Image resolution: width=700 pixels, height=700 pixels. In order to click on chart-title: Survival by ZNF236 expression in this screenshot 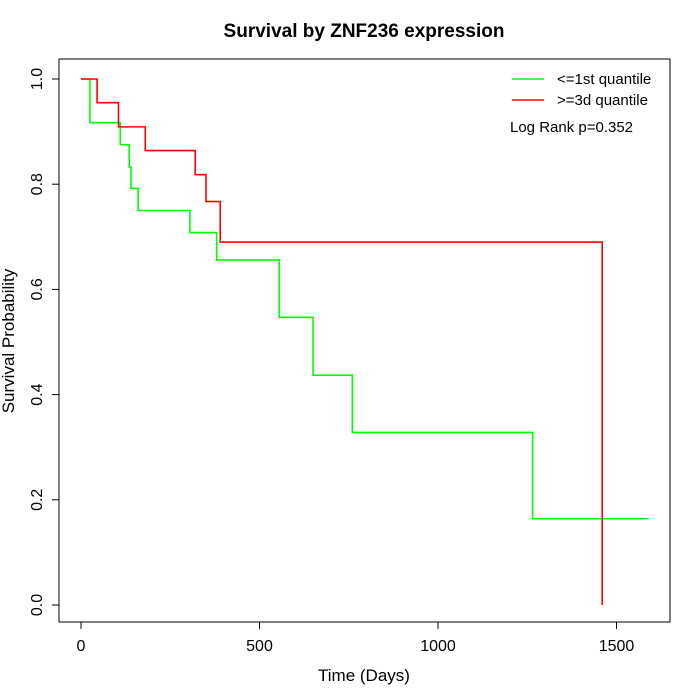, I will do `click(364, 31)`.